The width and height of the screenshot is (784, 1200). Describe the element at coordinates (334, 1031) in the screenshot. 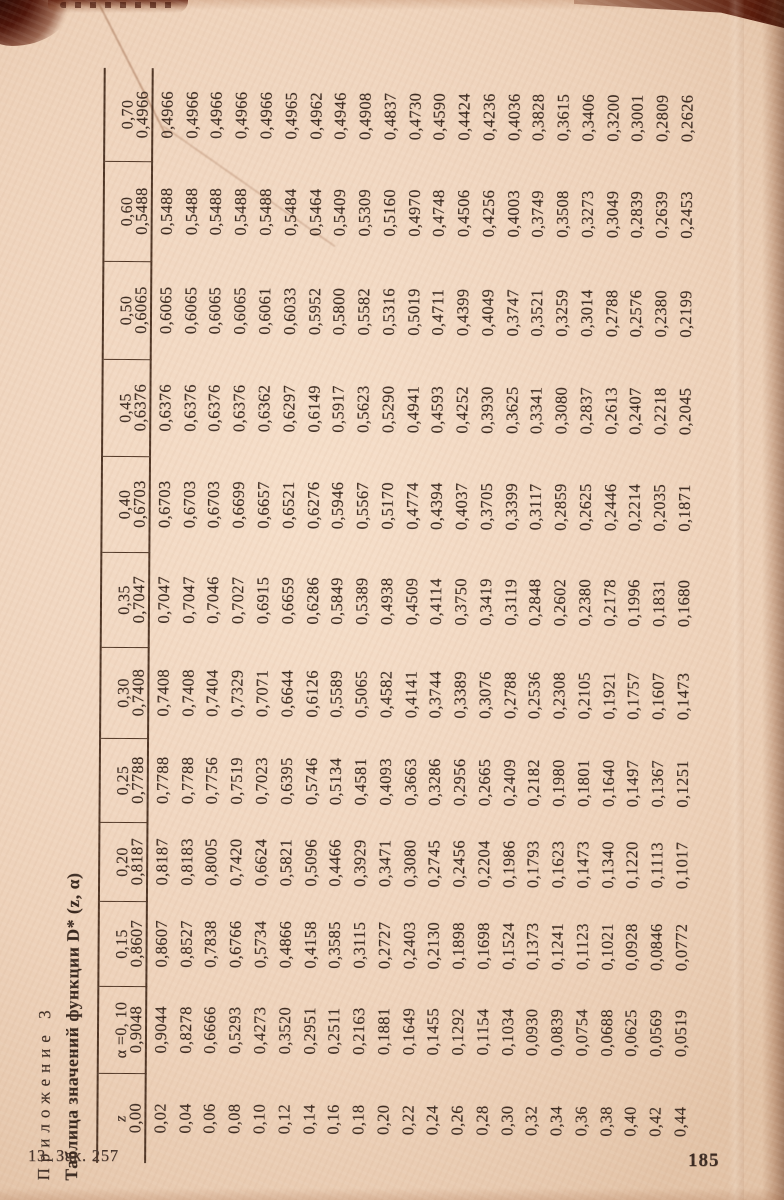

I see `function-value: 0,2511` at that location.